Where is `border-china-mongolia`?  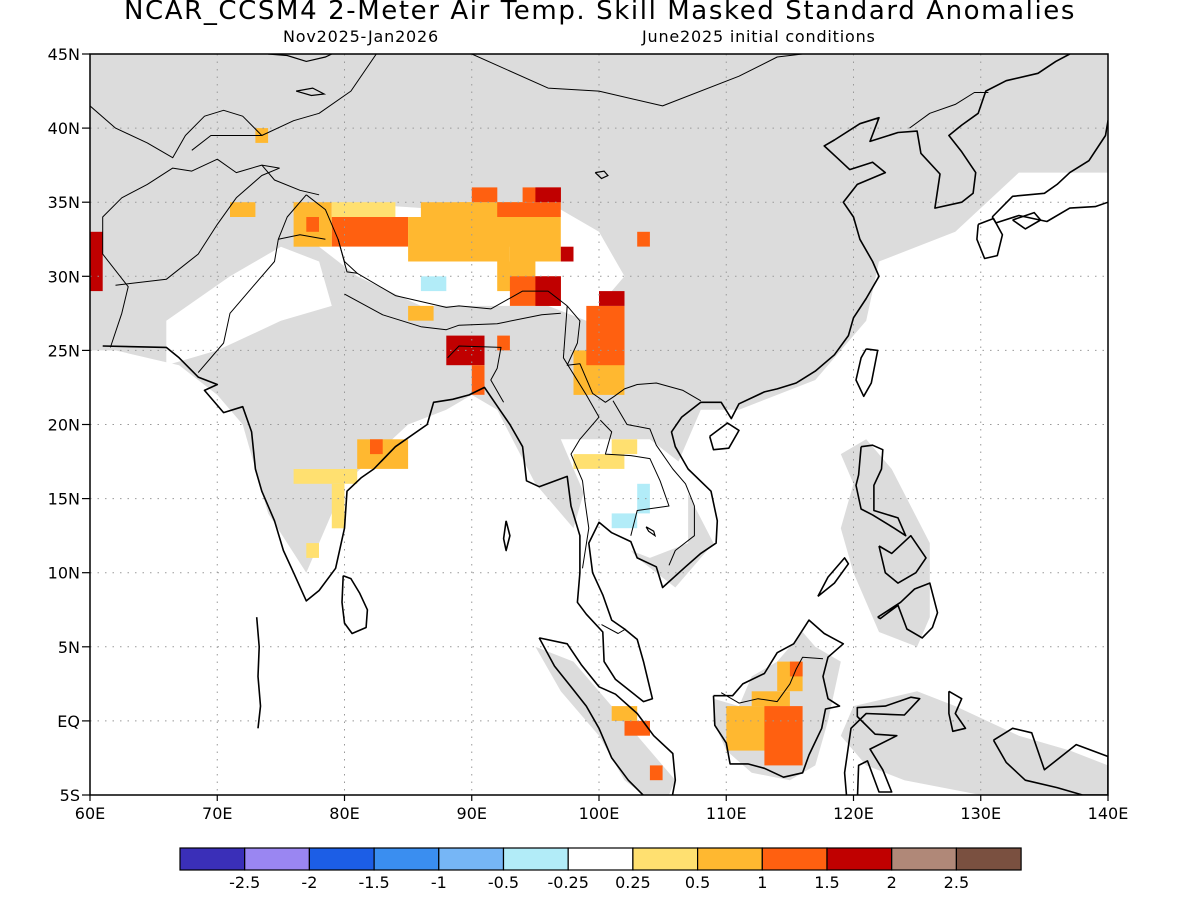
border-china-mongolia is located at coordinates (620, 80).